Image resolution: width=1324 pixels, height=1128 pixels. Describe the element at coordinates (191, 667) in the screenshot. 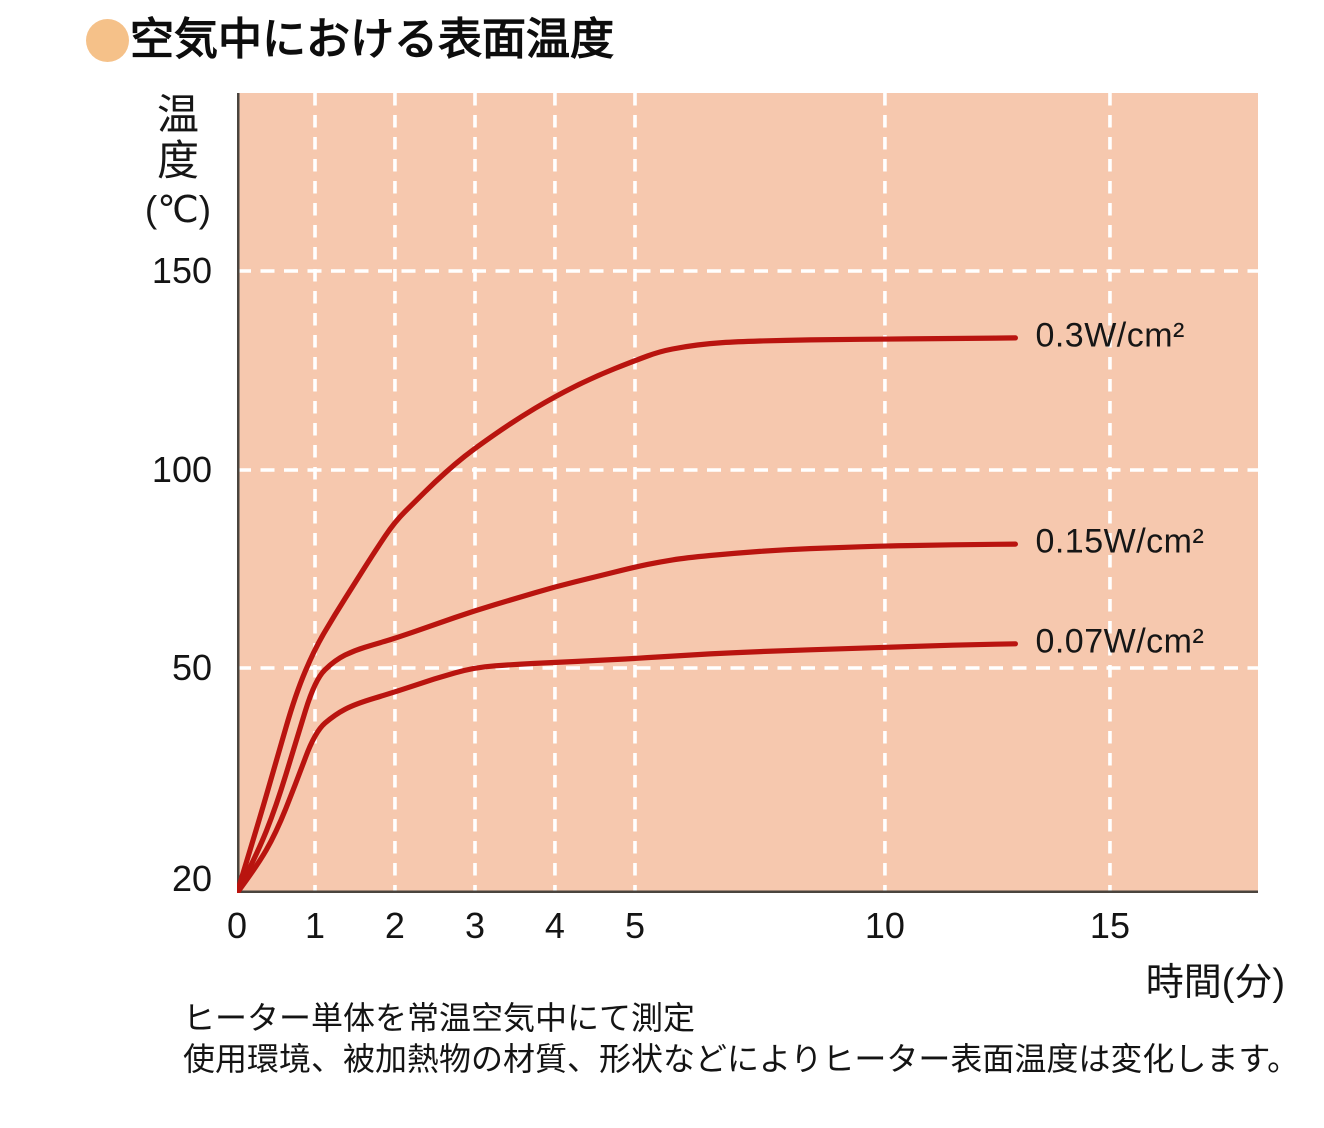

I see `y-tick-label-50: 50` at that location.